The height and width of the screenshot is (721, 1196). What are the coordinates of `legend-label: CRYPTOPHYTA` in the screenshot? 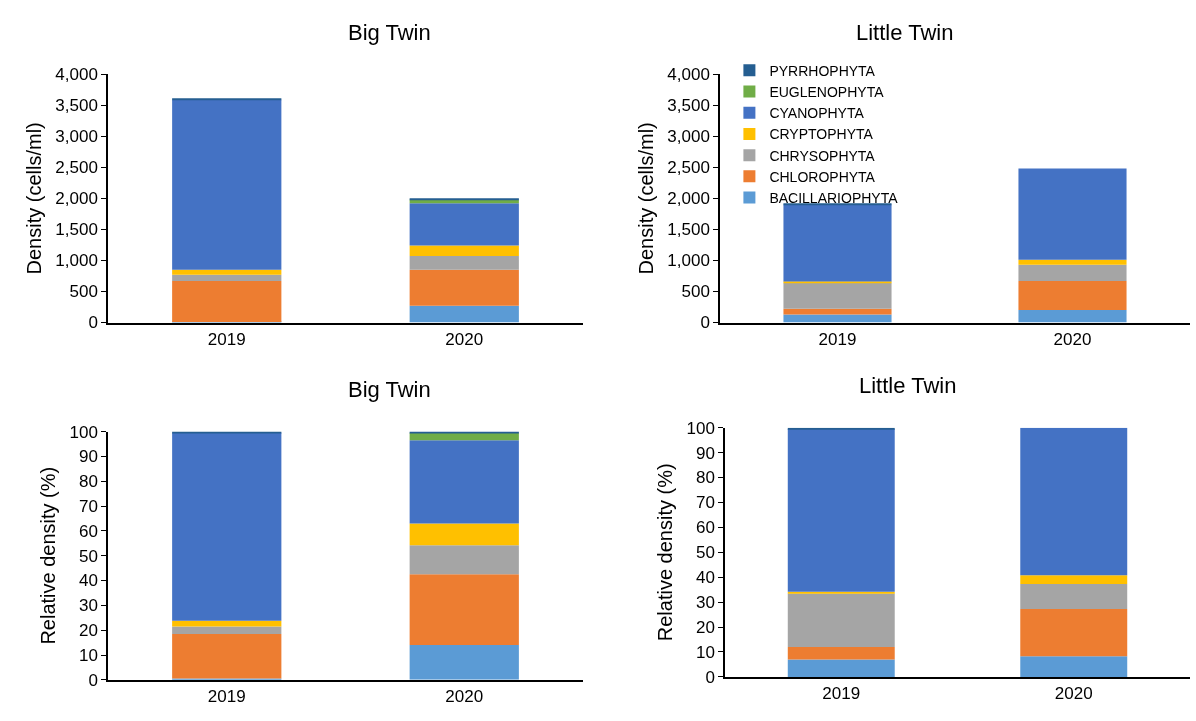 It's located at (821, 134).